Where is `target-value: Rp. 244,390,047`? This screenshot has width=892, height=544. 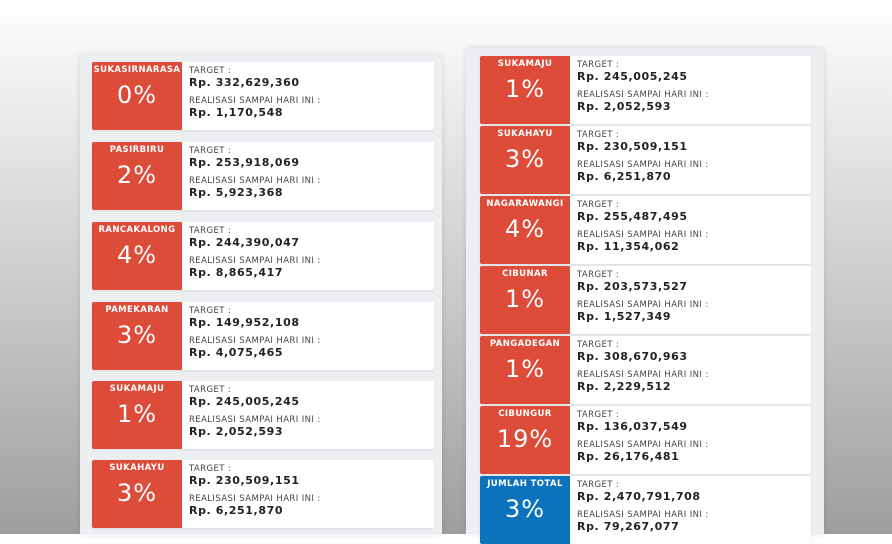 target-value: Rp. 244,390,047 is located at coordinates (244, 242).